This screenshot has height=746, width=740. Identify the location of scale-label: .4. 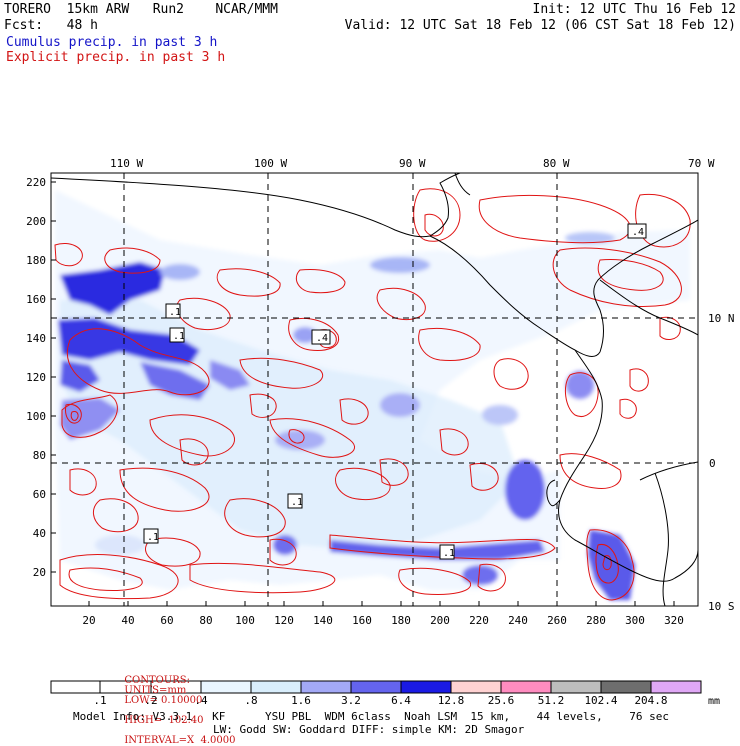
(201, 700).